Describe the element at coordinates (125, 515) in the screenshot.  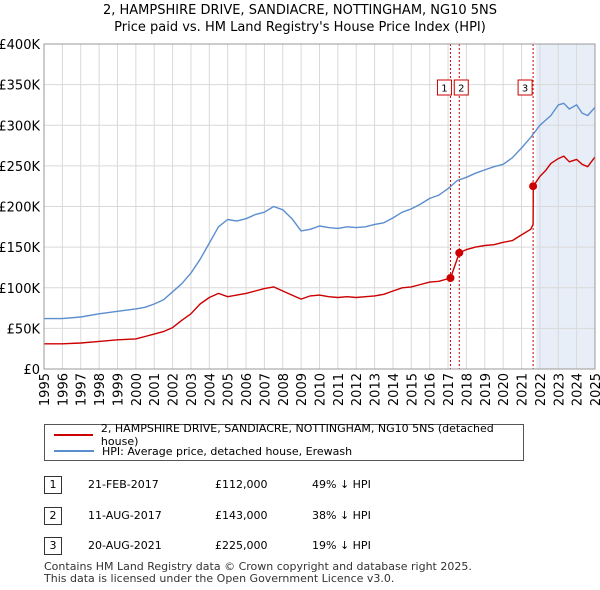
I see `transaction-date: 11-AUG-2017` at that location.